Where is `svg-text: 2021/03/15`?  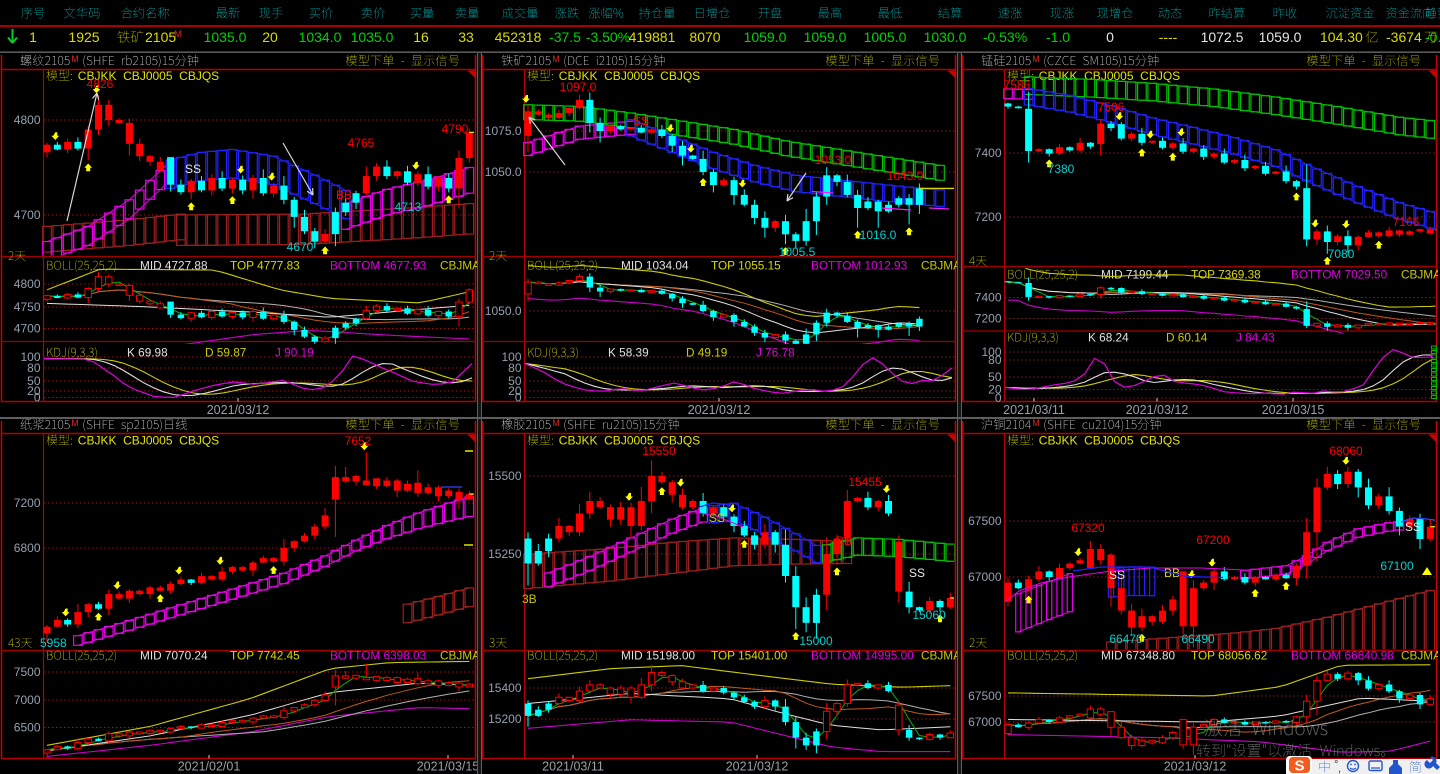 svg-text: 2021/03/15 is located at coordinates (447, 767).